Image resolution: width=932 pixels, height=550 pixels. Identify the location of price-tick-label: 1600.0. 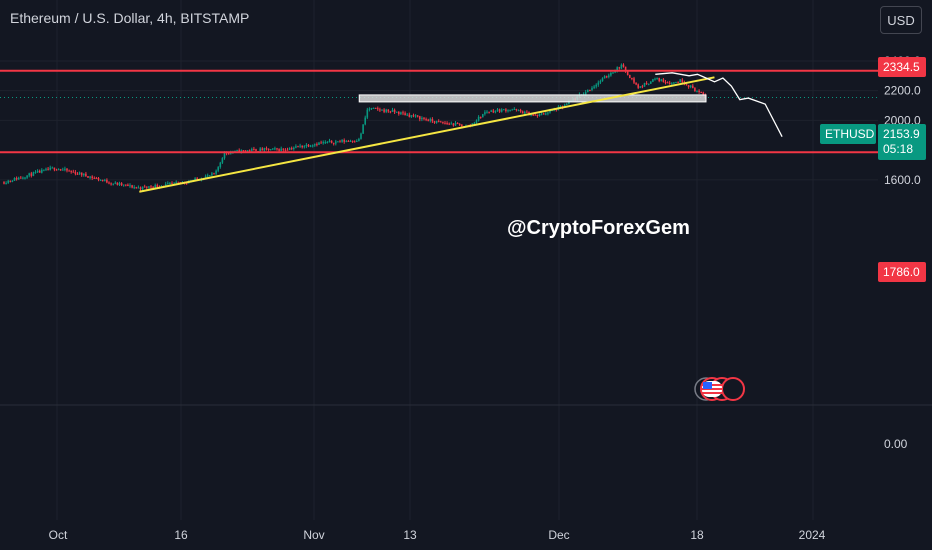
(902, 180).